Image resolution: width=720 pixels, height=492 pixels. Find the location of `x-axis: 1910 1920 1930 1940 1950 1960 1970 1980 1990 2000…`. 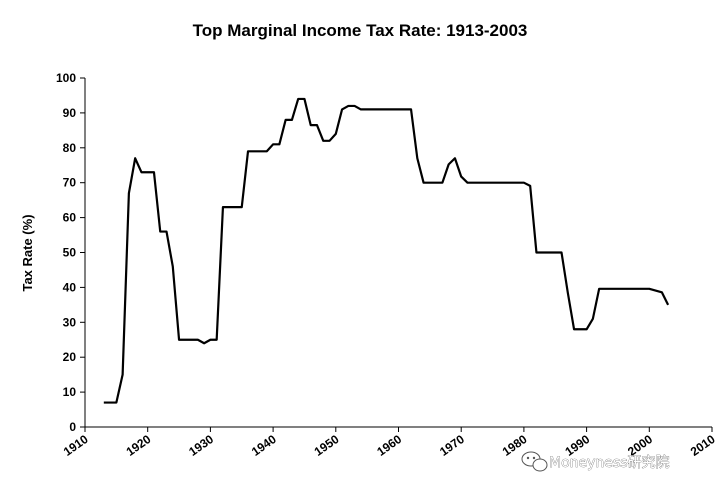

x-axis: 1910 1920 1930 1940 1950 1960 1970 1980 1990 2000… is located at coordinates (389, 443).